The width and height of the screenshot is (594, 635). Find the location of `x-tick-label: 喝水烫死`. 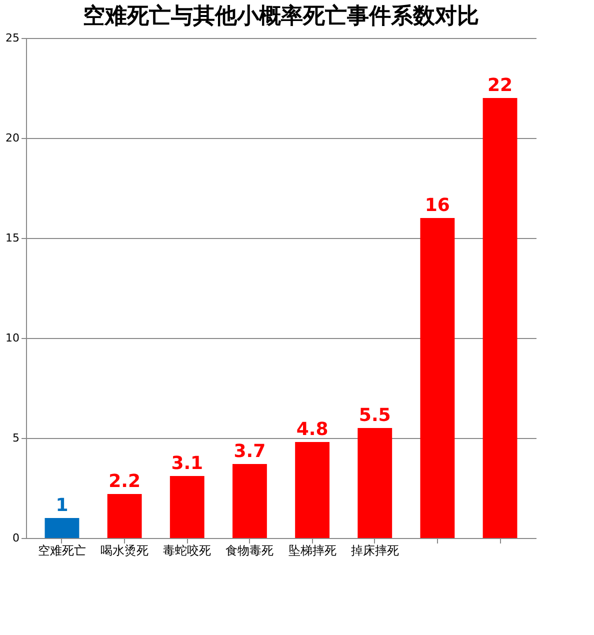

x-tick-label: 喝水烫死 is located at coordinates (124, 551).